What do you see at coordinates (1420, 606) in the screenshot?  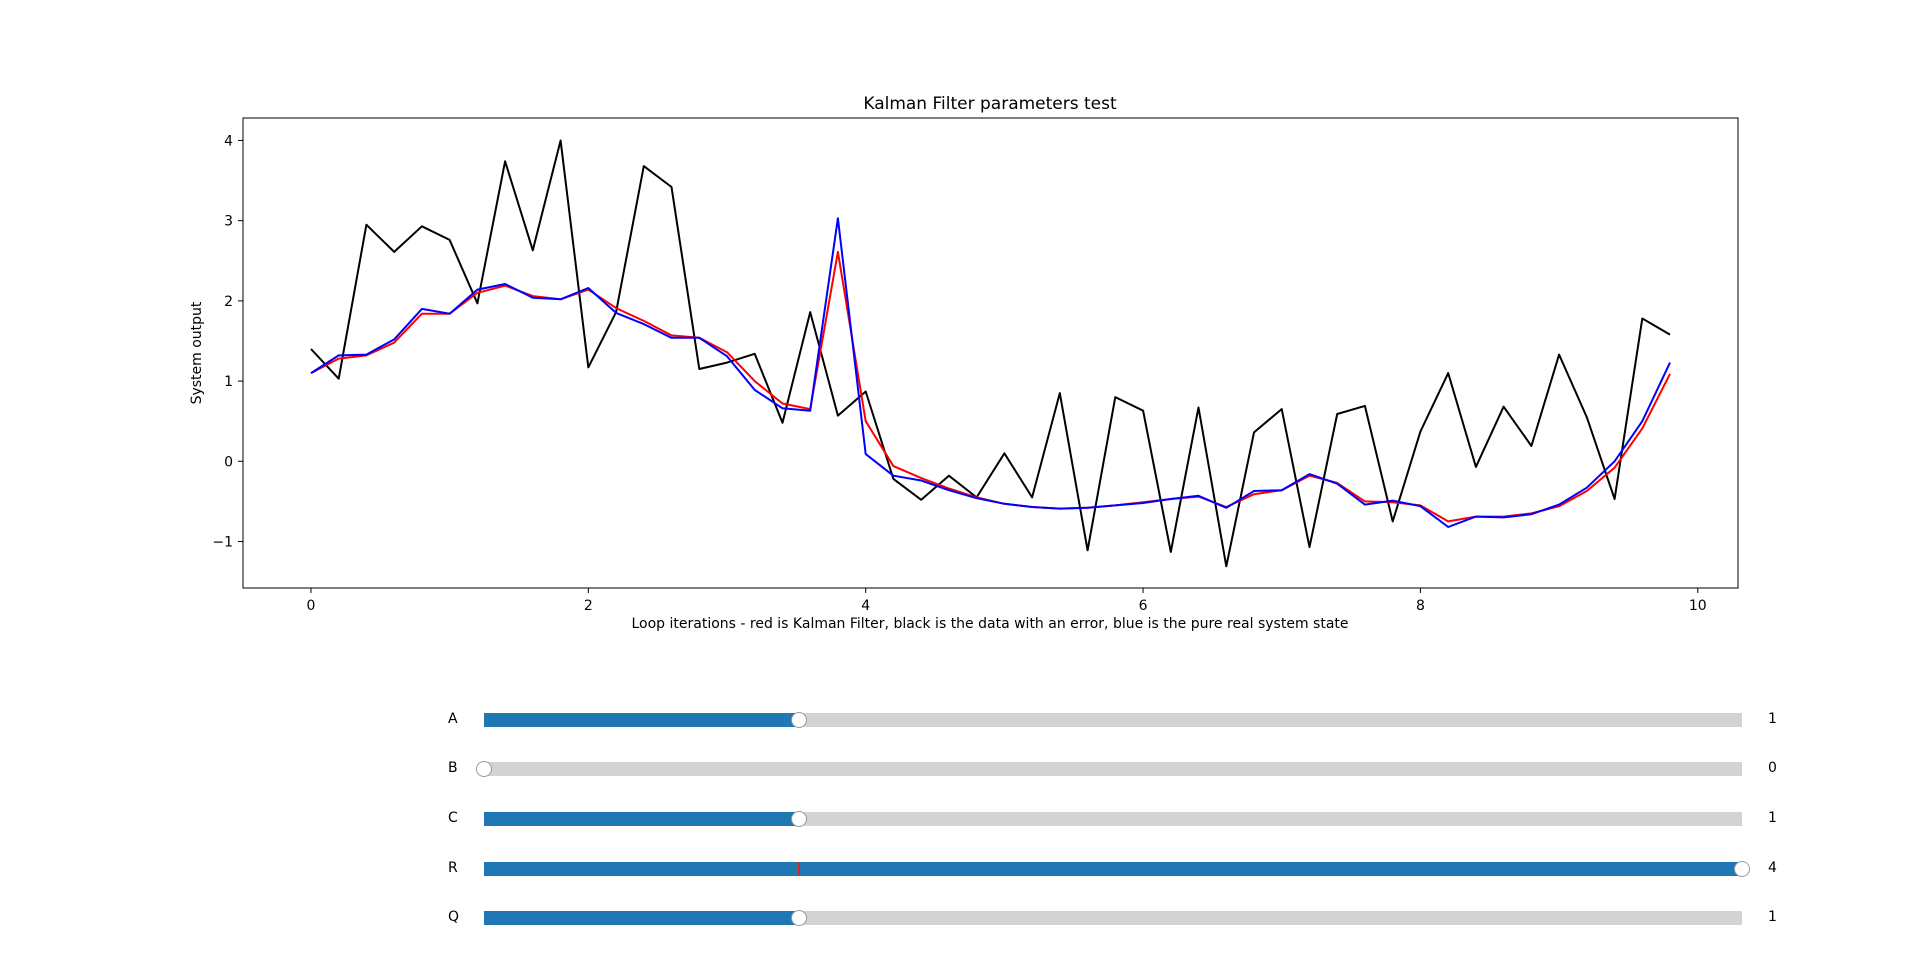 I see `x-tick-label: 8` at bounding box center [1420, 606].